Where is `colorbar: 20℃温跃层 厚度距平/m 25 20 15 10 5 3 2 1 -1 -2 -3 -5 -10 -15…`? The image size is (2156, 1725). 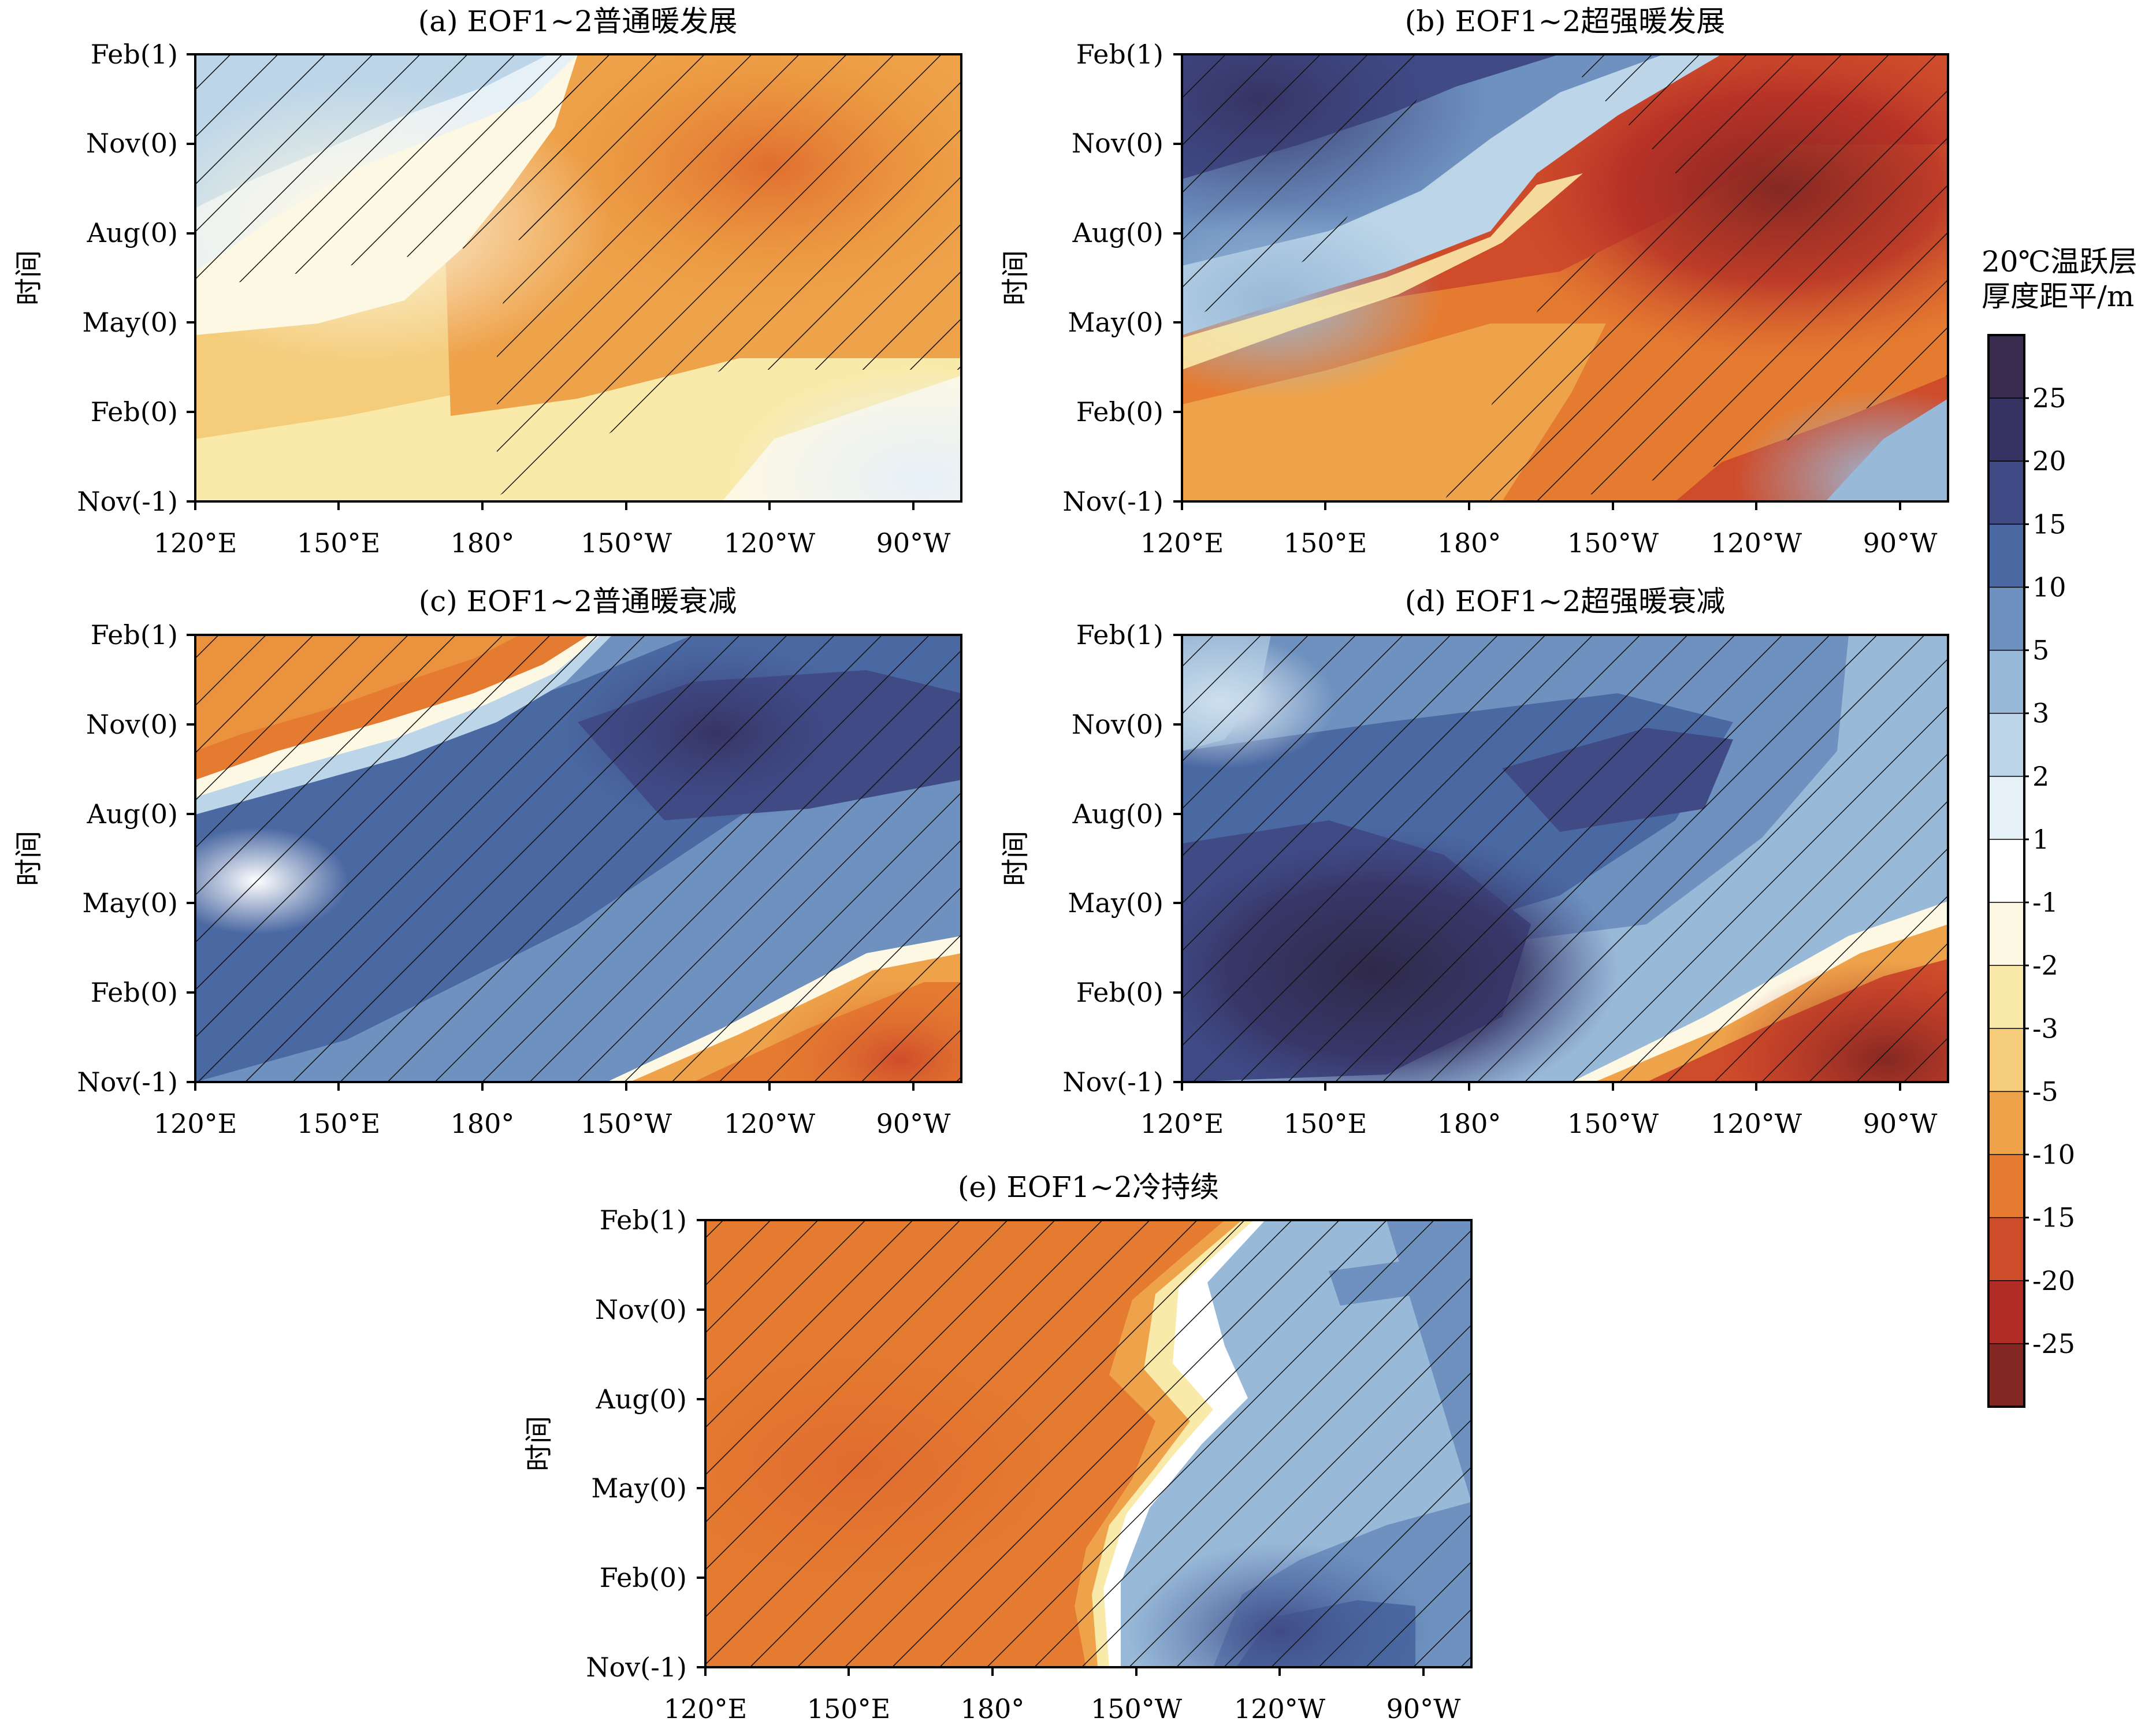 colorbar: 20℃温跃层 厚度距平/m 25 20 15 10 5 3 2 1 -1 -2 -3 -5 -10 -15… is located at coordinates (2060, 827).